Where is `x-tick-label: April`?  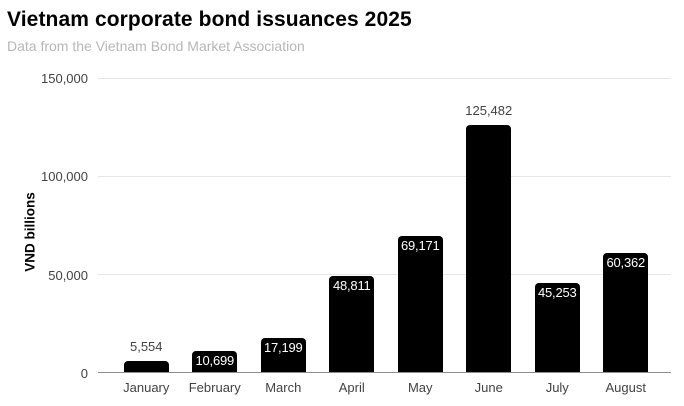 x-tick-label: April is located at coordinates (351, 387).